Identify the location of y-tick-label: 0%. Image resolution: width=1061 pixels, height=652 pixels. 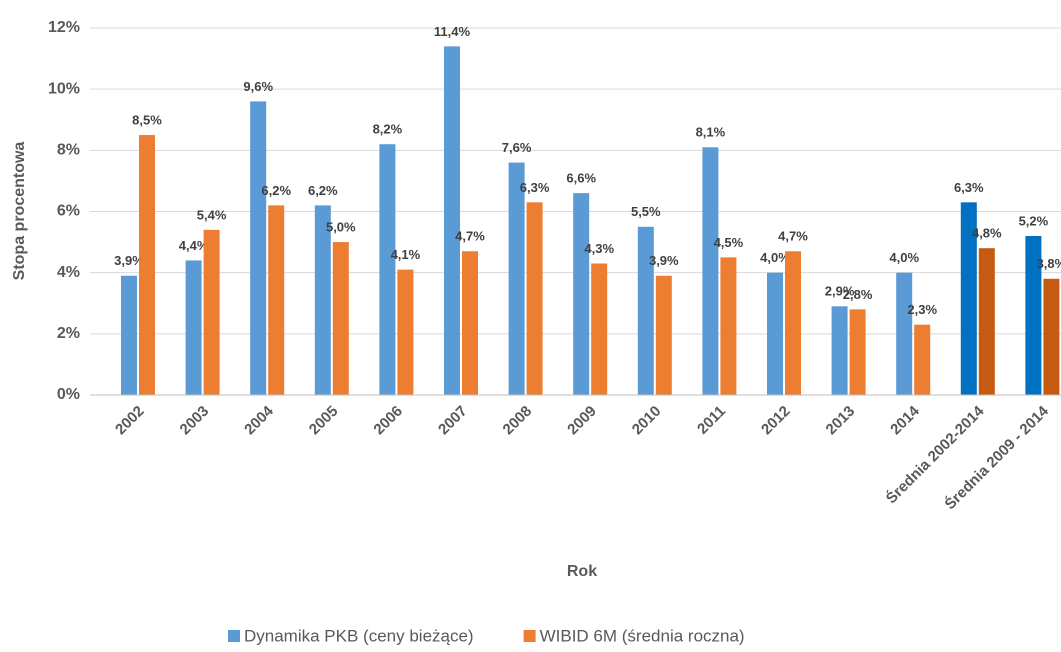
(68, 394).